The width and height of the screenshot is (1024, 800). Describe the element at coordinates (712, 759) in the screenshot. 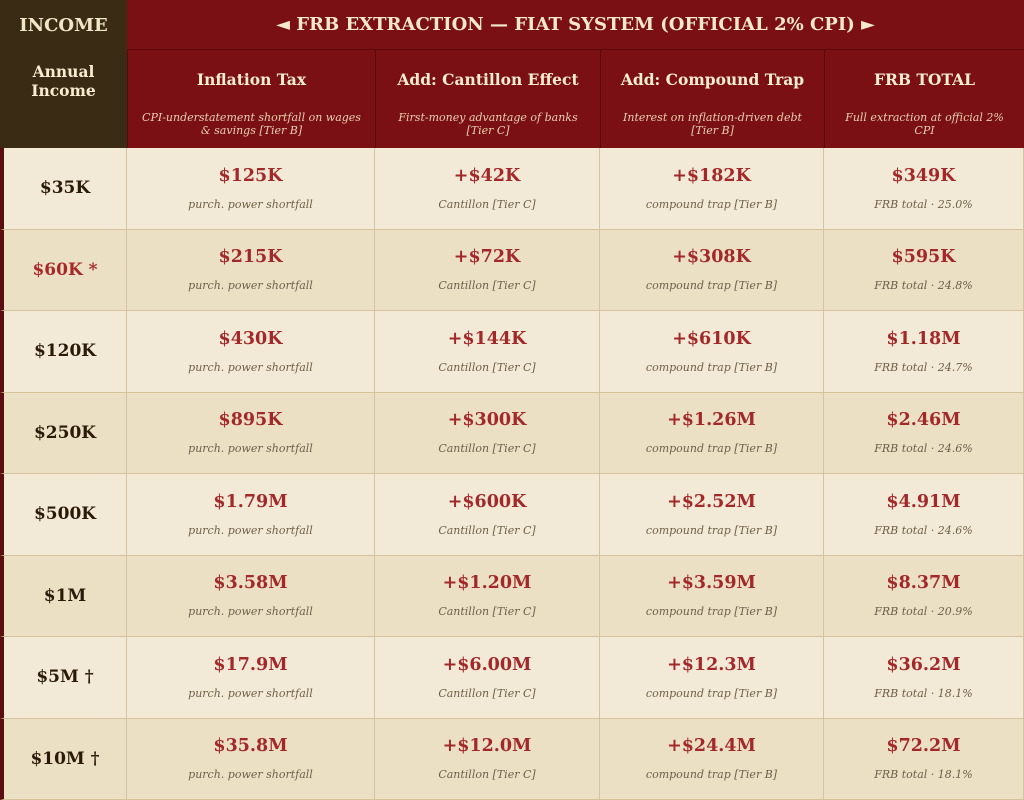

I see `table-cell: +$24.4M compound trap [Tier B]` at that location.